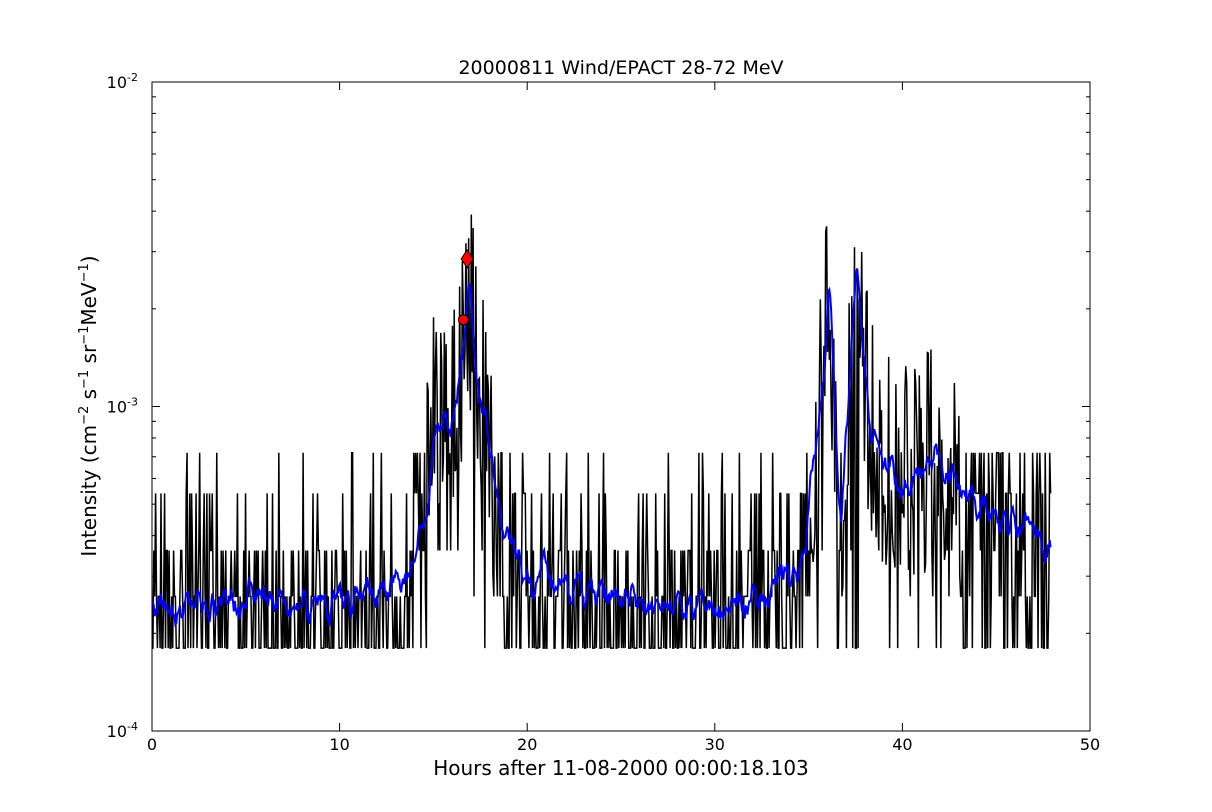 The width and height of the screenshot is (1212, 812). I want to click on y-axis-label: Intensity (cm−2 s−1 sr−1MeV−1), so click(89, 405).